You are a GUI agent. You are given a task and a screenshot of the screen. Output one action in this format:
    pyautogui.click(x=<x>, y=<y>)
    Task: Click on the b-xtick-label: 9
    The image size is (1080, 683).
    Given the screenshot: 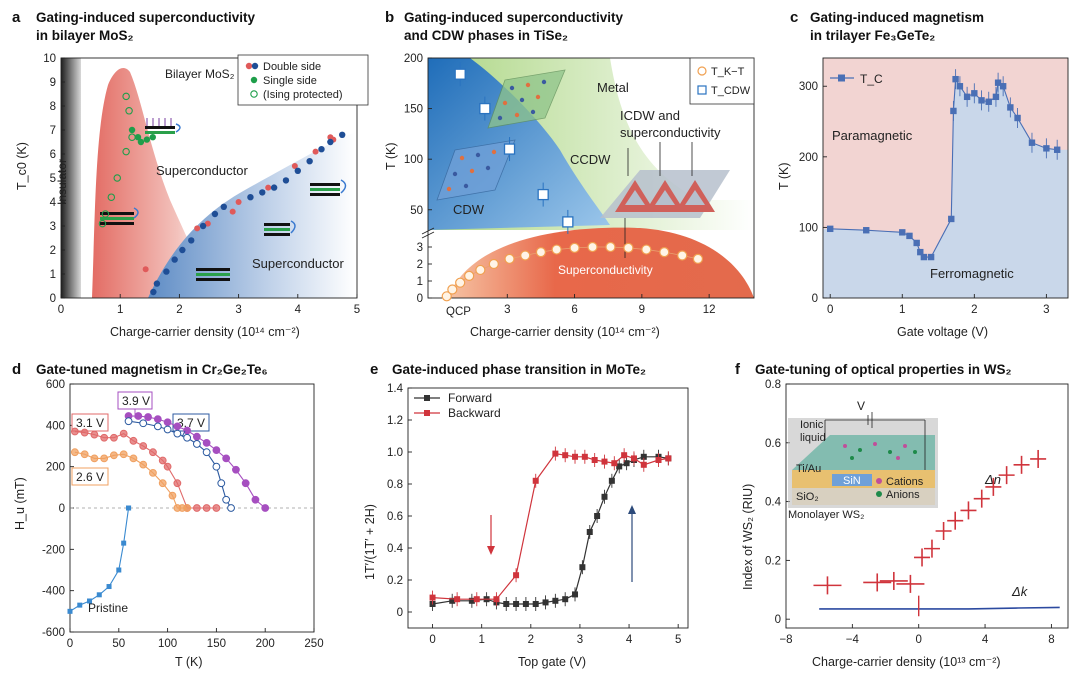 What is the action you would take?
    pyautogui.click(x=642, y=310)
    